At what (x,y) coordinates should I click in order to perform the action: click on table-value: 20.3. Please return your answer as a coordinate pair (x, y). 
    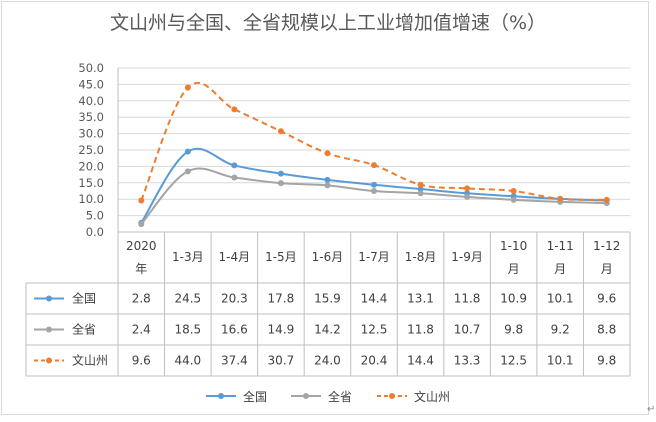
    Looking at the image, I should click on (234, 299).